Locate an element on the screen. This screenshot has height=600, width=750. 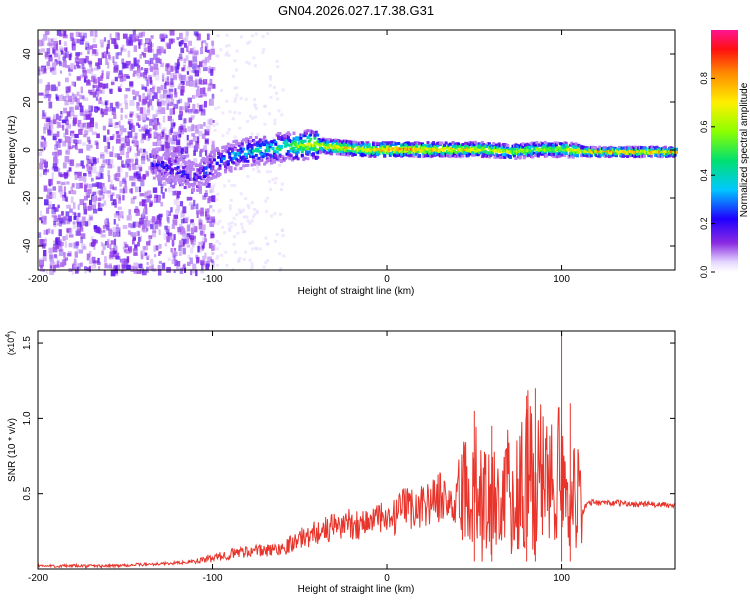
colorbar-gradient is located at coordinates (724, 151).